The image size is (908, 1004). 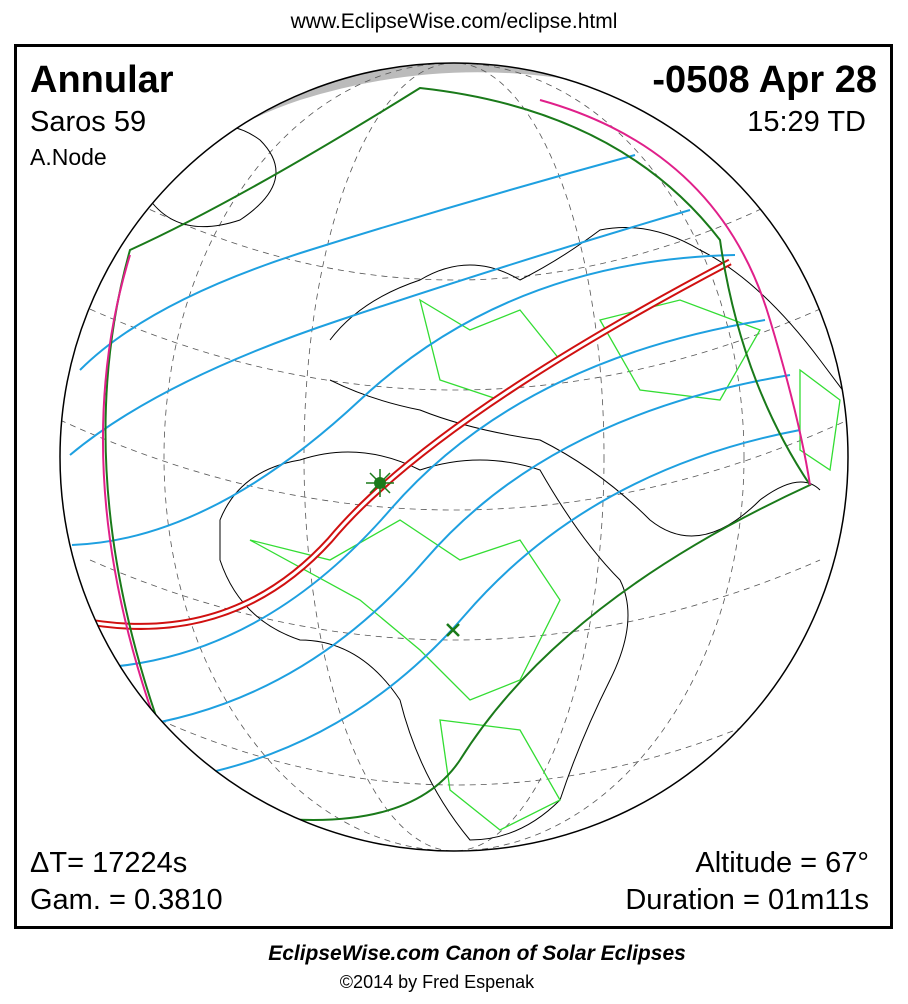 What do you see at coordinates (782, 863) in the screenshot?
I see `altitude: Altitude = 67°` at bounding box center [782, 863].